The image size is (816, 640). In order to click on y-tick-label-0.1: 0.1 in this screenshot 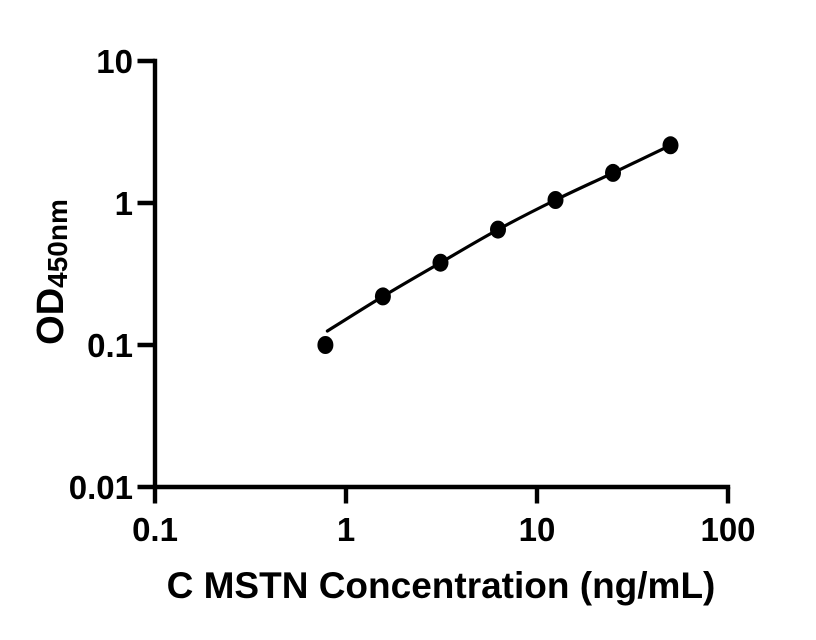, I will do `click(110, 345)`.